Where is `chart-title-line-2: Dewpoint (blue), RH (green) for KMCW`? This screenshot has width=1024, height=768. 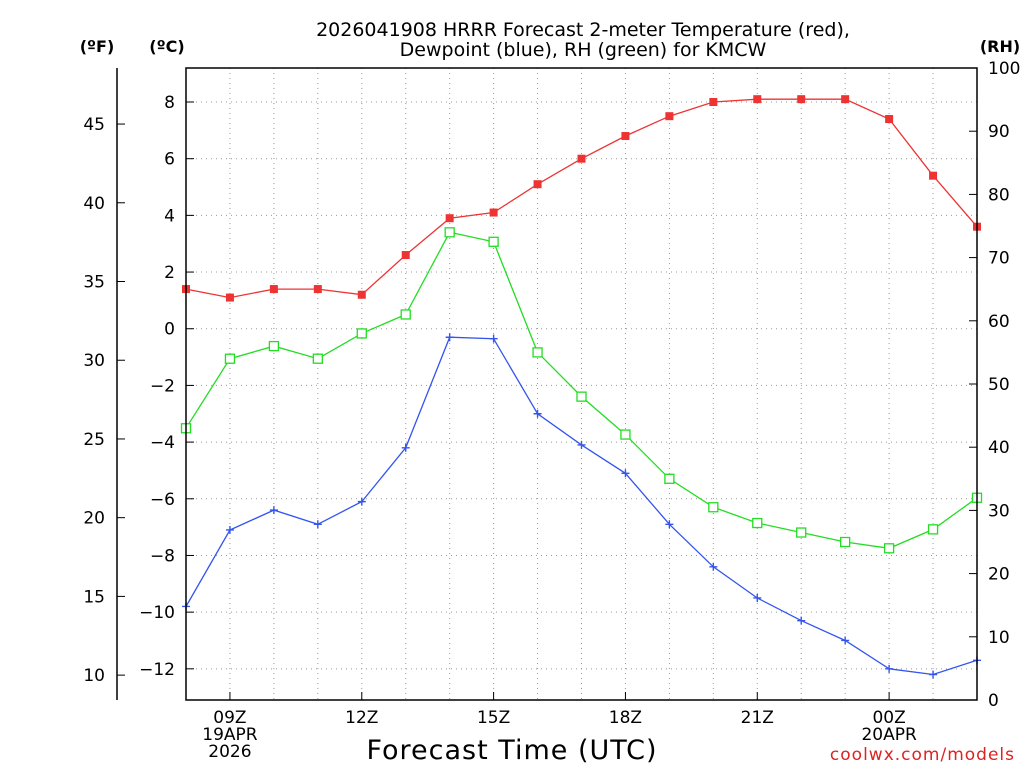
chart-title-line-2: Dewpoint (blue), RH (green) for KMCW is located at coordinates (583, 50).